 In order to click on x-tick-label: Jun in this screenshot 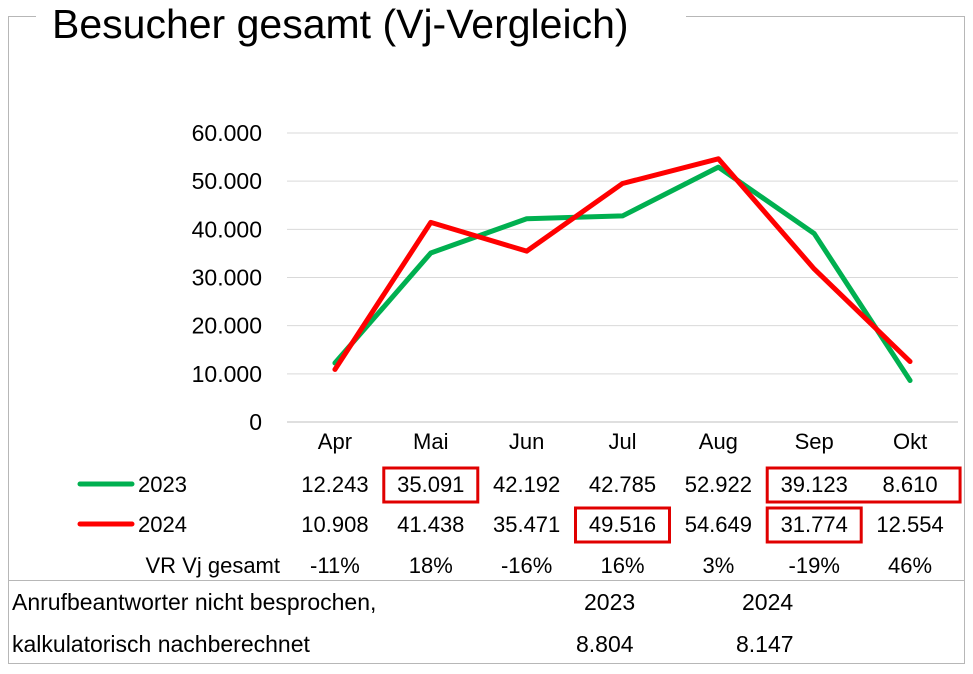, I will do `click(526, 441)`.